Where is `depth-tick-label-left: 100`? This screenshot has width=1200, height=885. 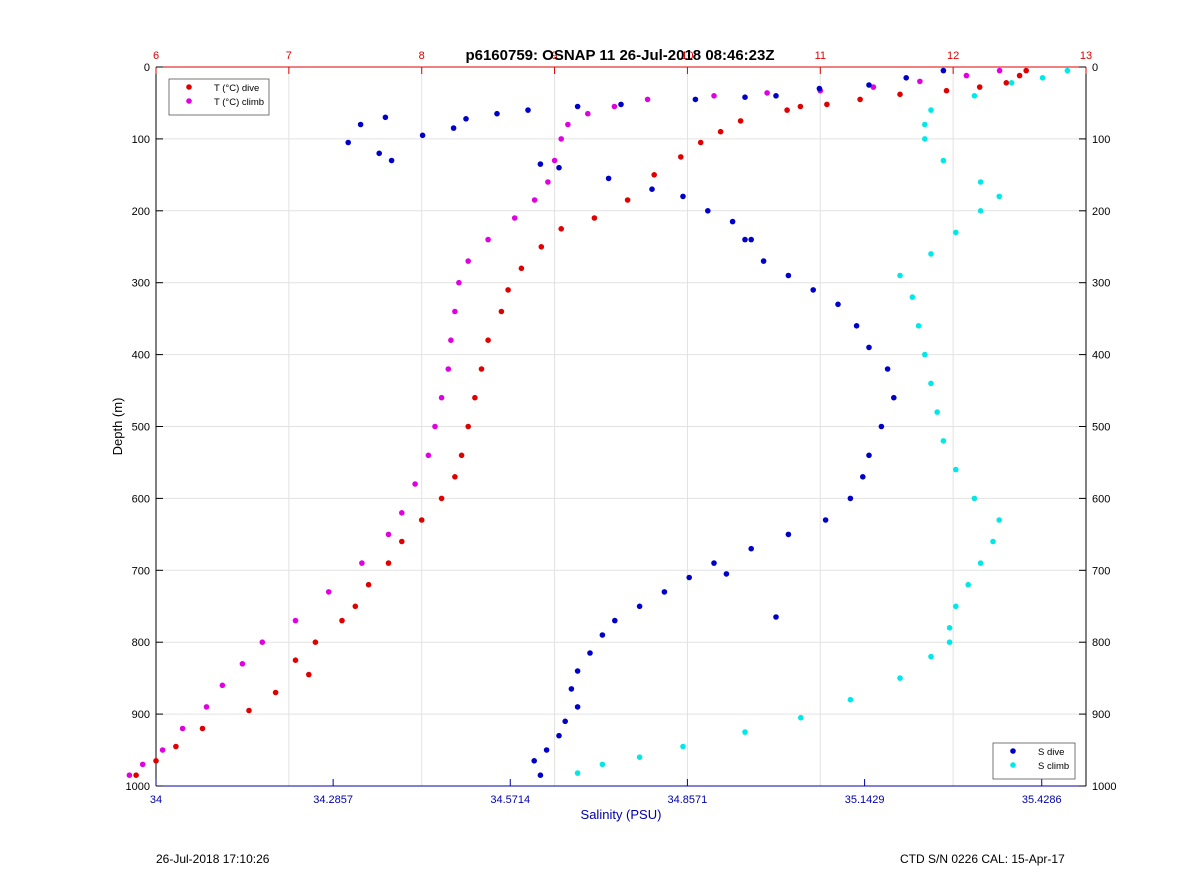
depth-tick-label-left: 100 is located at coordinates (141, 140).